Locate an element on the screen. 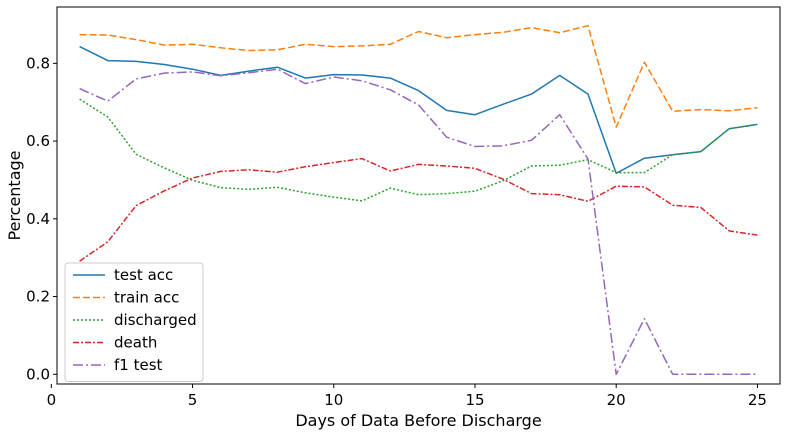  legend-label: discharged is located at coordinates (155, 320).